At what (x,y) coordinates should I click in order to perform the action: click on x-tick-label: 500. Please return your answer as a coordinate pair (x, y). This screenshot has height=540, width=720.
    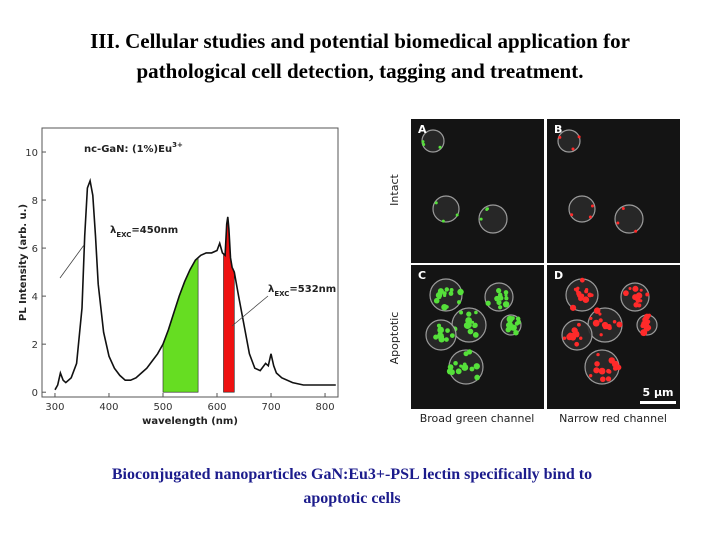
    Looking at the image, I should click on (162, 407).